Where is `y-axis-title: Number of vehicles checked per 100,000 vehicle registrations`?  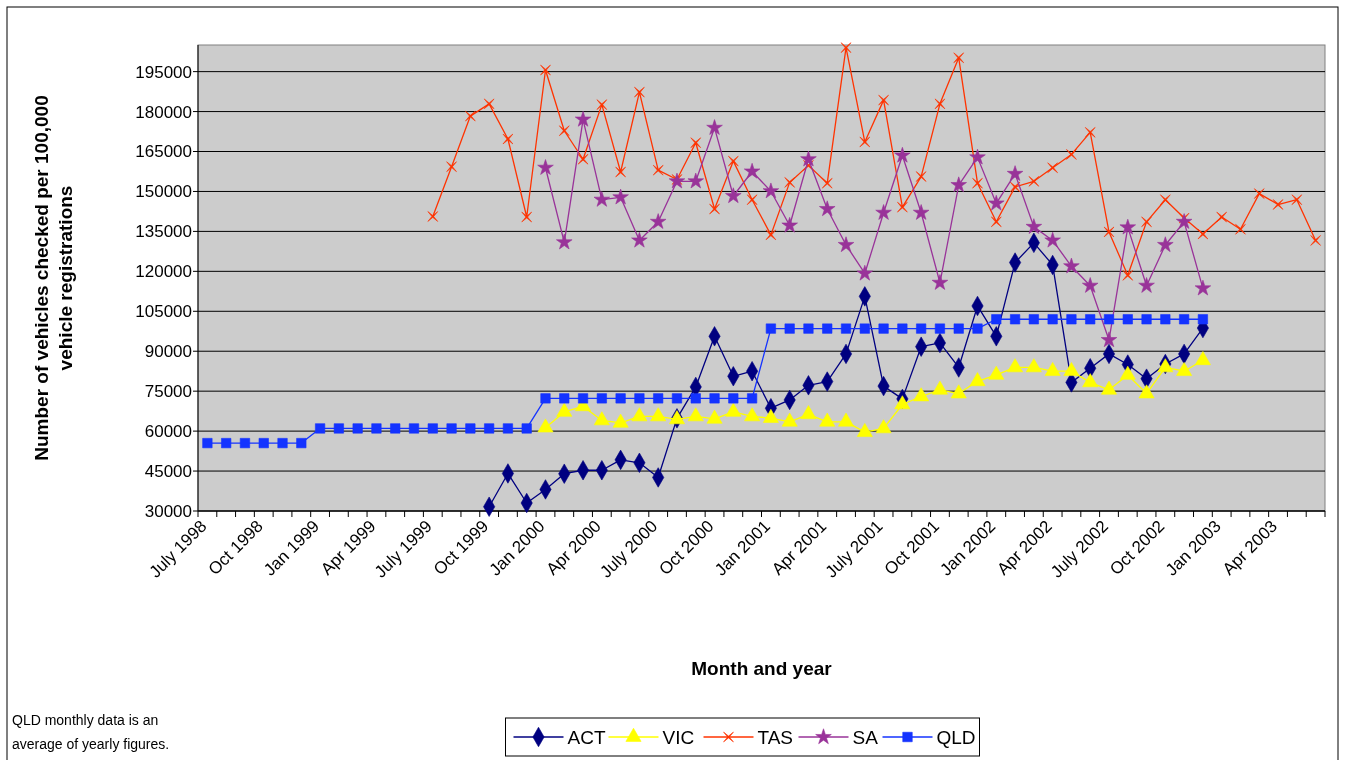 y-axis-title: Number of vehicles checked per 100,000 vehicle registrations is located at coordinates (53, 278).